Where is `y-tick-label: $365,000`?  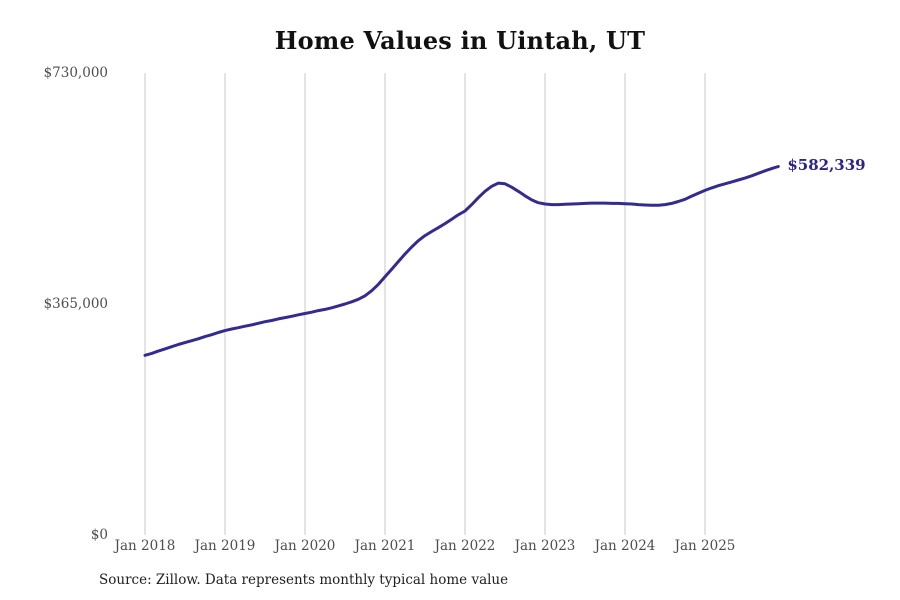 y-tick-label: $365,000 is located at coordinates (75, 304).